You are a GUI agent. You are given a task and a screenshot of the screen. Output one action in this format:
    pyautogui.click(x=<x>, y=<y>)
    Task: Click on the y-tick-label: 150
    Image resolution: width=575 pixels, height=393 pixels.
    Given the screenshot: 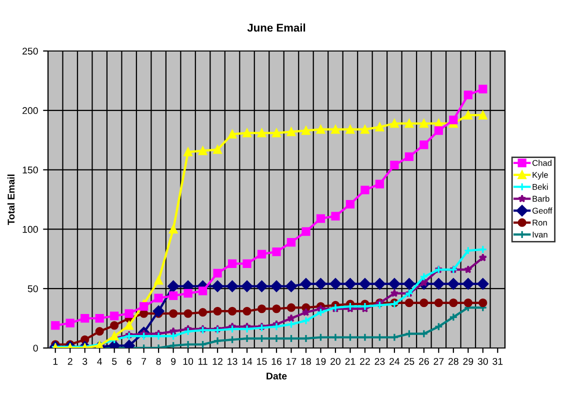 What is the action you would take?
    pyautogui.click(x=30, y=170)
    